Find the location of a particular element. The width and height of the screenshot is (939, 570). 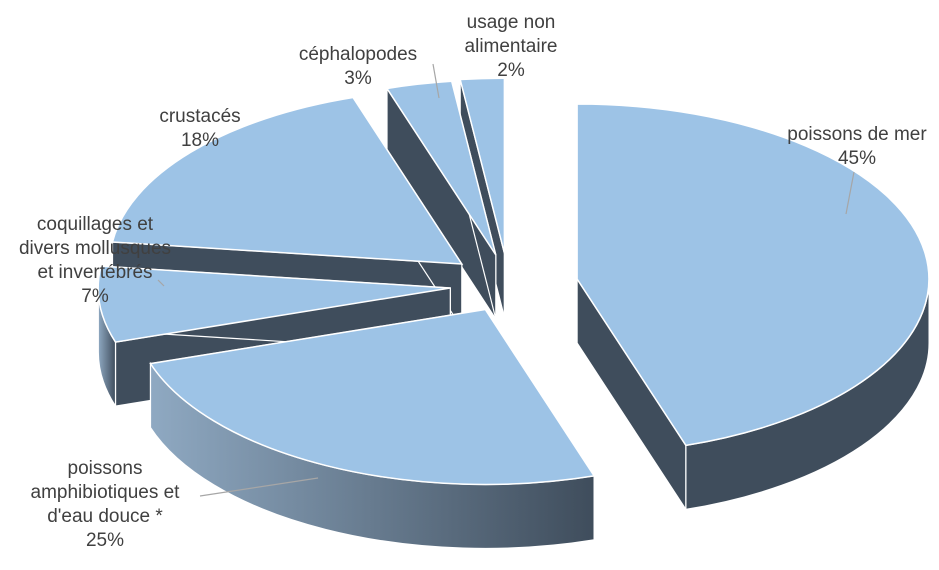

slice-percent-label: 2% is located at coordinates (511, 70).